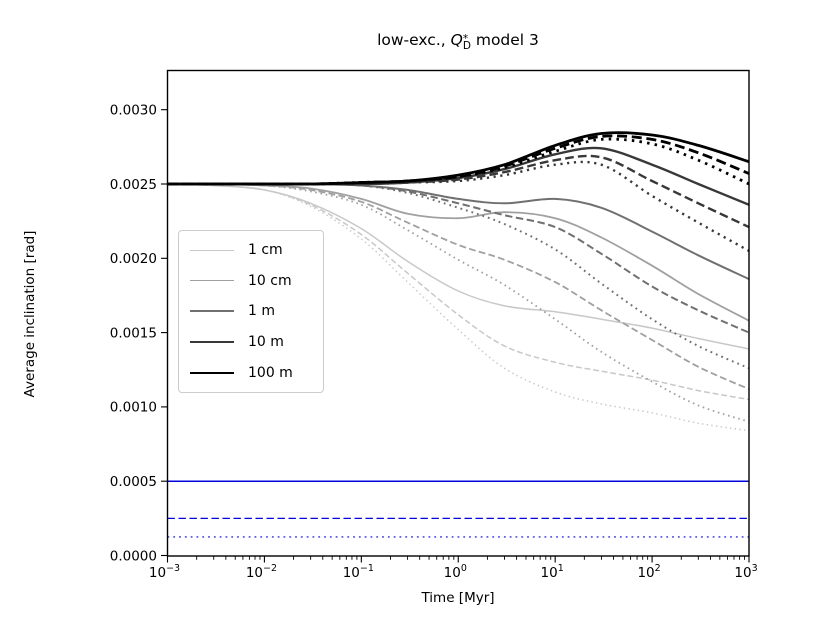 The width and height of the screenshot is (830, 623). I want to click on title-q-sup: *, so click(465, 38).